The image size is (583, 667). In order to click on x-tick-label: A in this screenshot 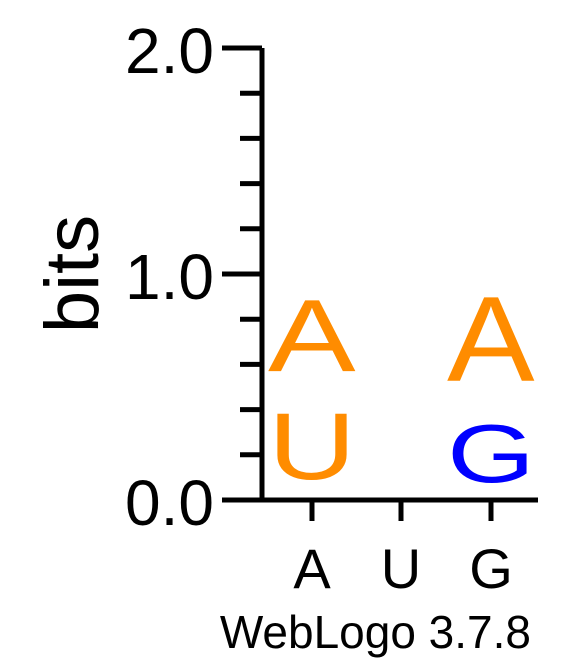, I will do `click(312, 568)`.